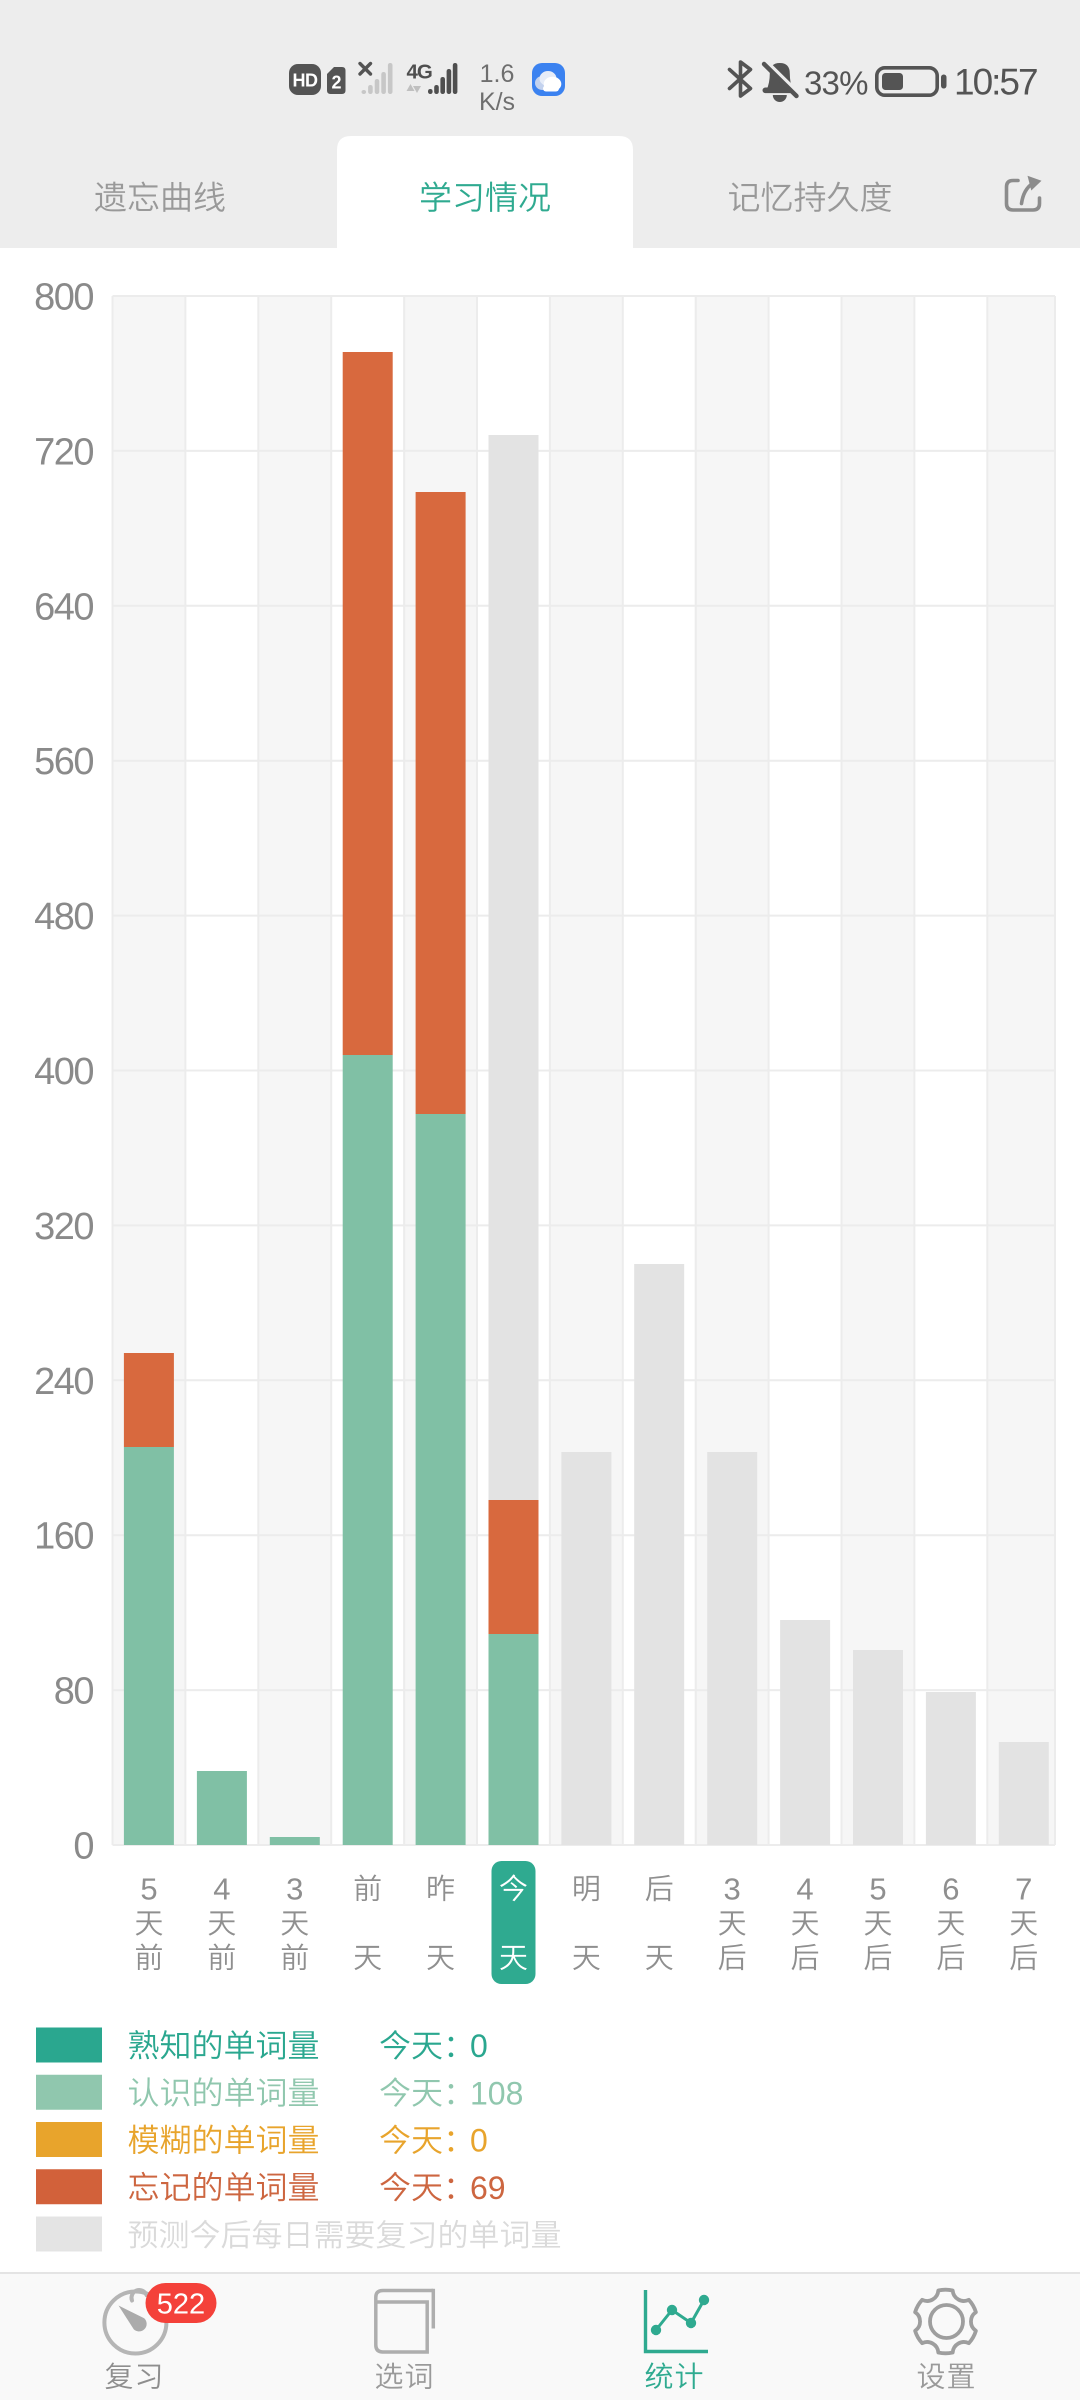 The height and width of the screenshot is (2405, 1080). I want to click on svg-text: 160, so click(63, 1537).